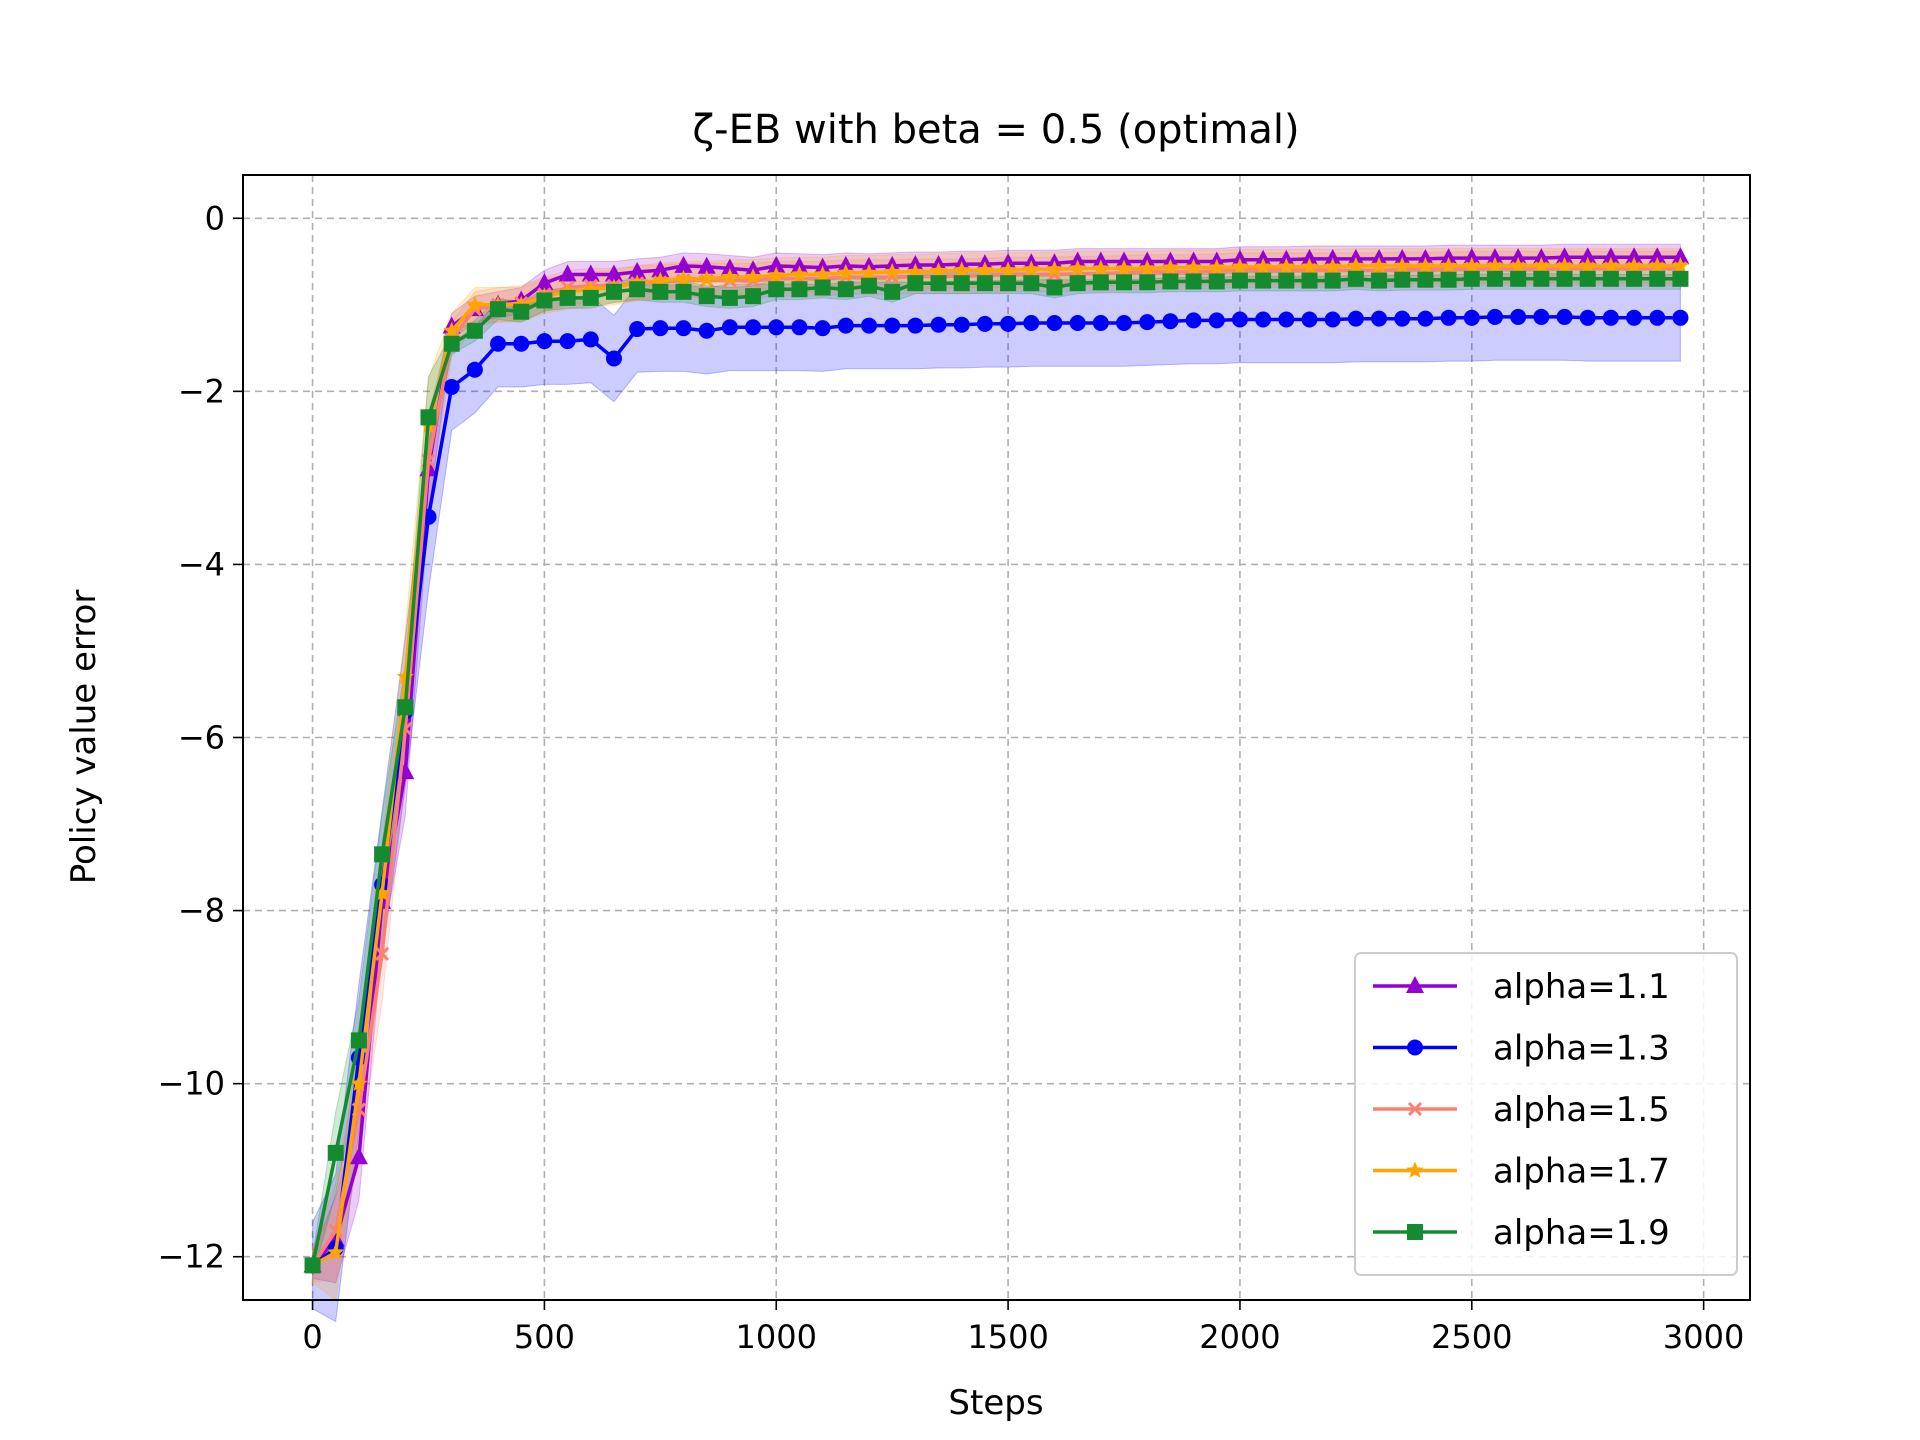  What do you see at coordinates (1471, 1337) in the screenshot?
I see `x-tick-label: 2500` at bounding box center [1471, 1337].